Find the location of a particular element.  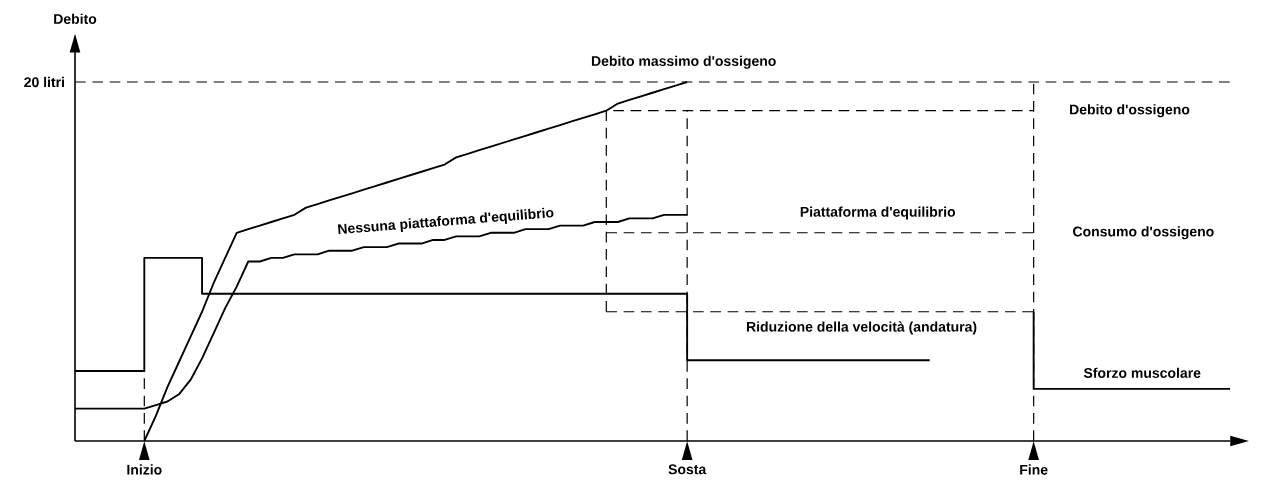

text: 20 litri is located at coordinates (44, 82).